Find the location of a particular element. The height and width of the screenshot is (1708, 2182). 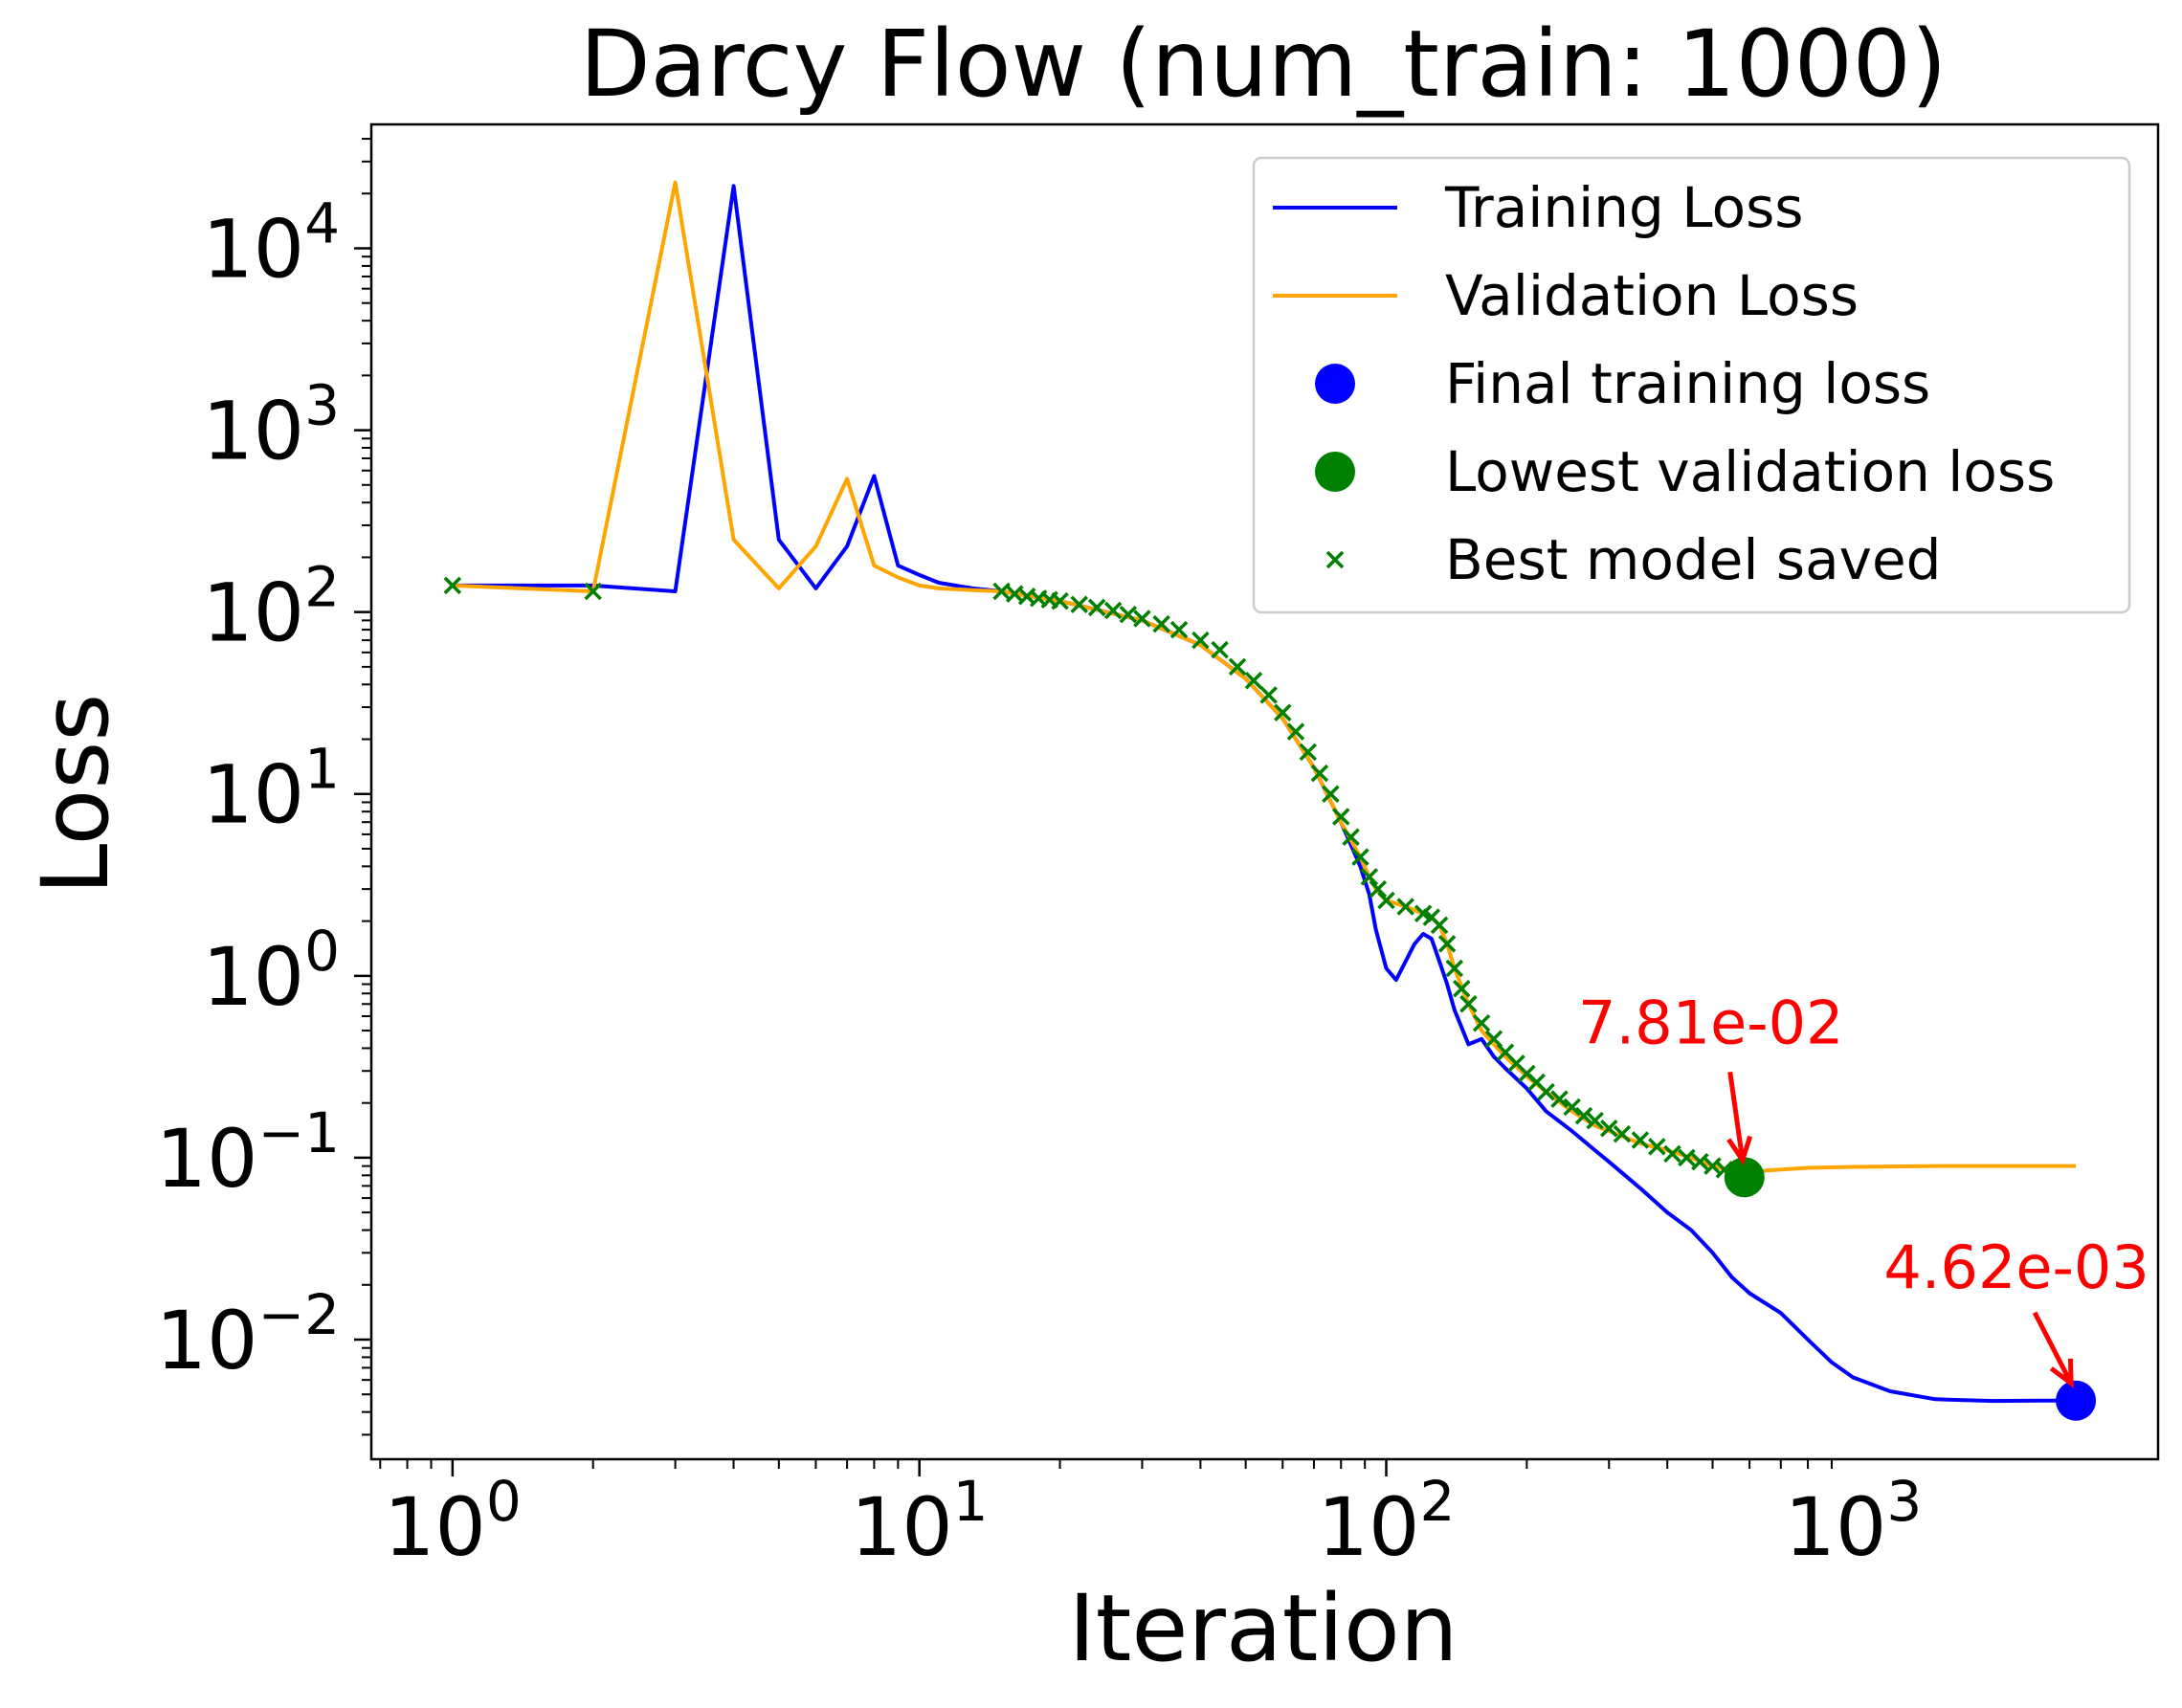

legend-item: Final training loss is located at coordinates (1622, 384).